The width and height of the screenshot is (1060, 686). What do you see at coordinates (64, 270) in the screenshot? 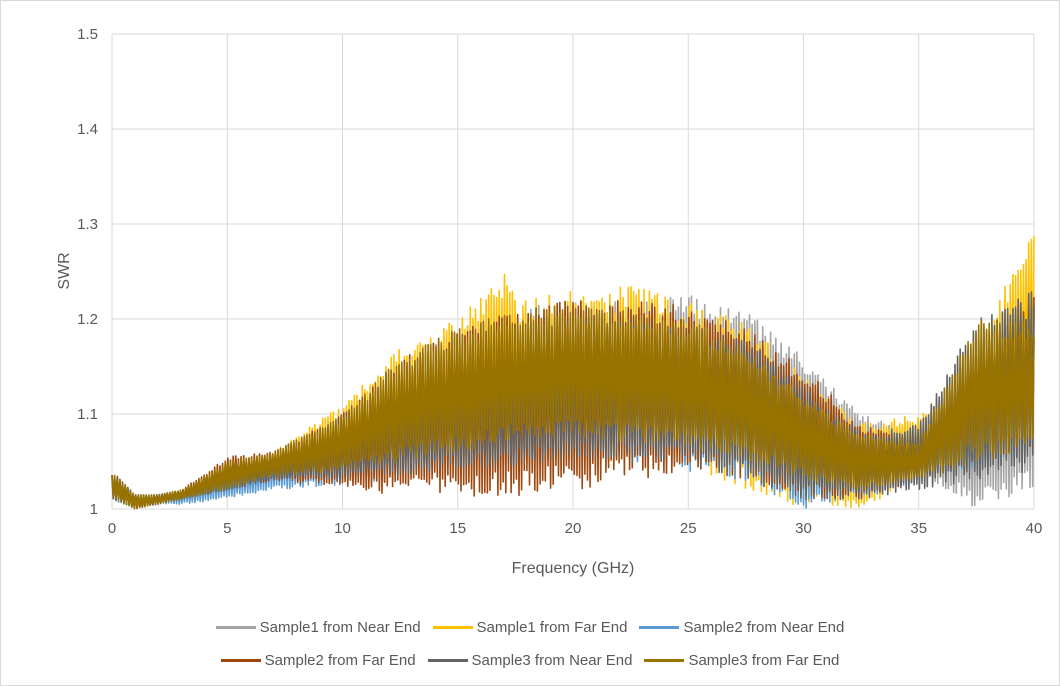
I see `y-axis-title: SWR` at bounding box center [64, 270].